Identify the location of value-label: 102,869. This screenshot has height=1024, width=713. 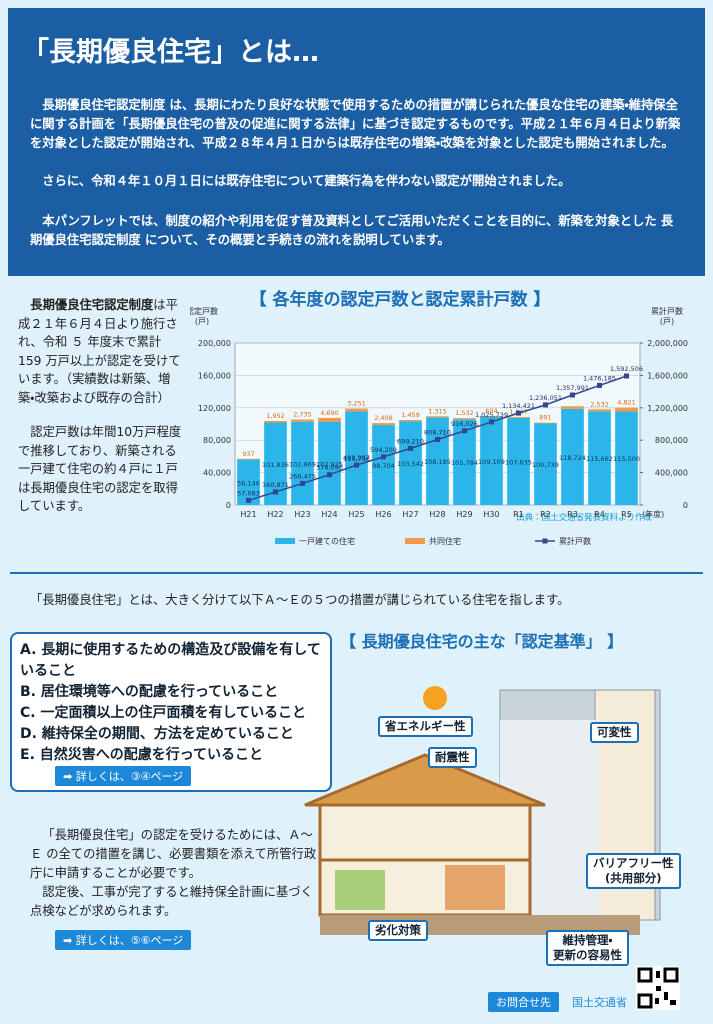
(302, 464).